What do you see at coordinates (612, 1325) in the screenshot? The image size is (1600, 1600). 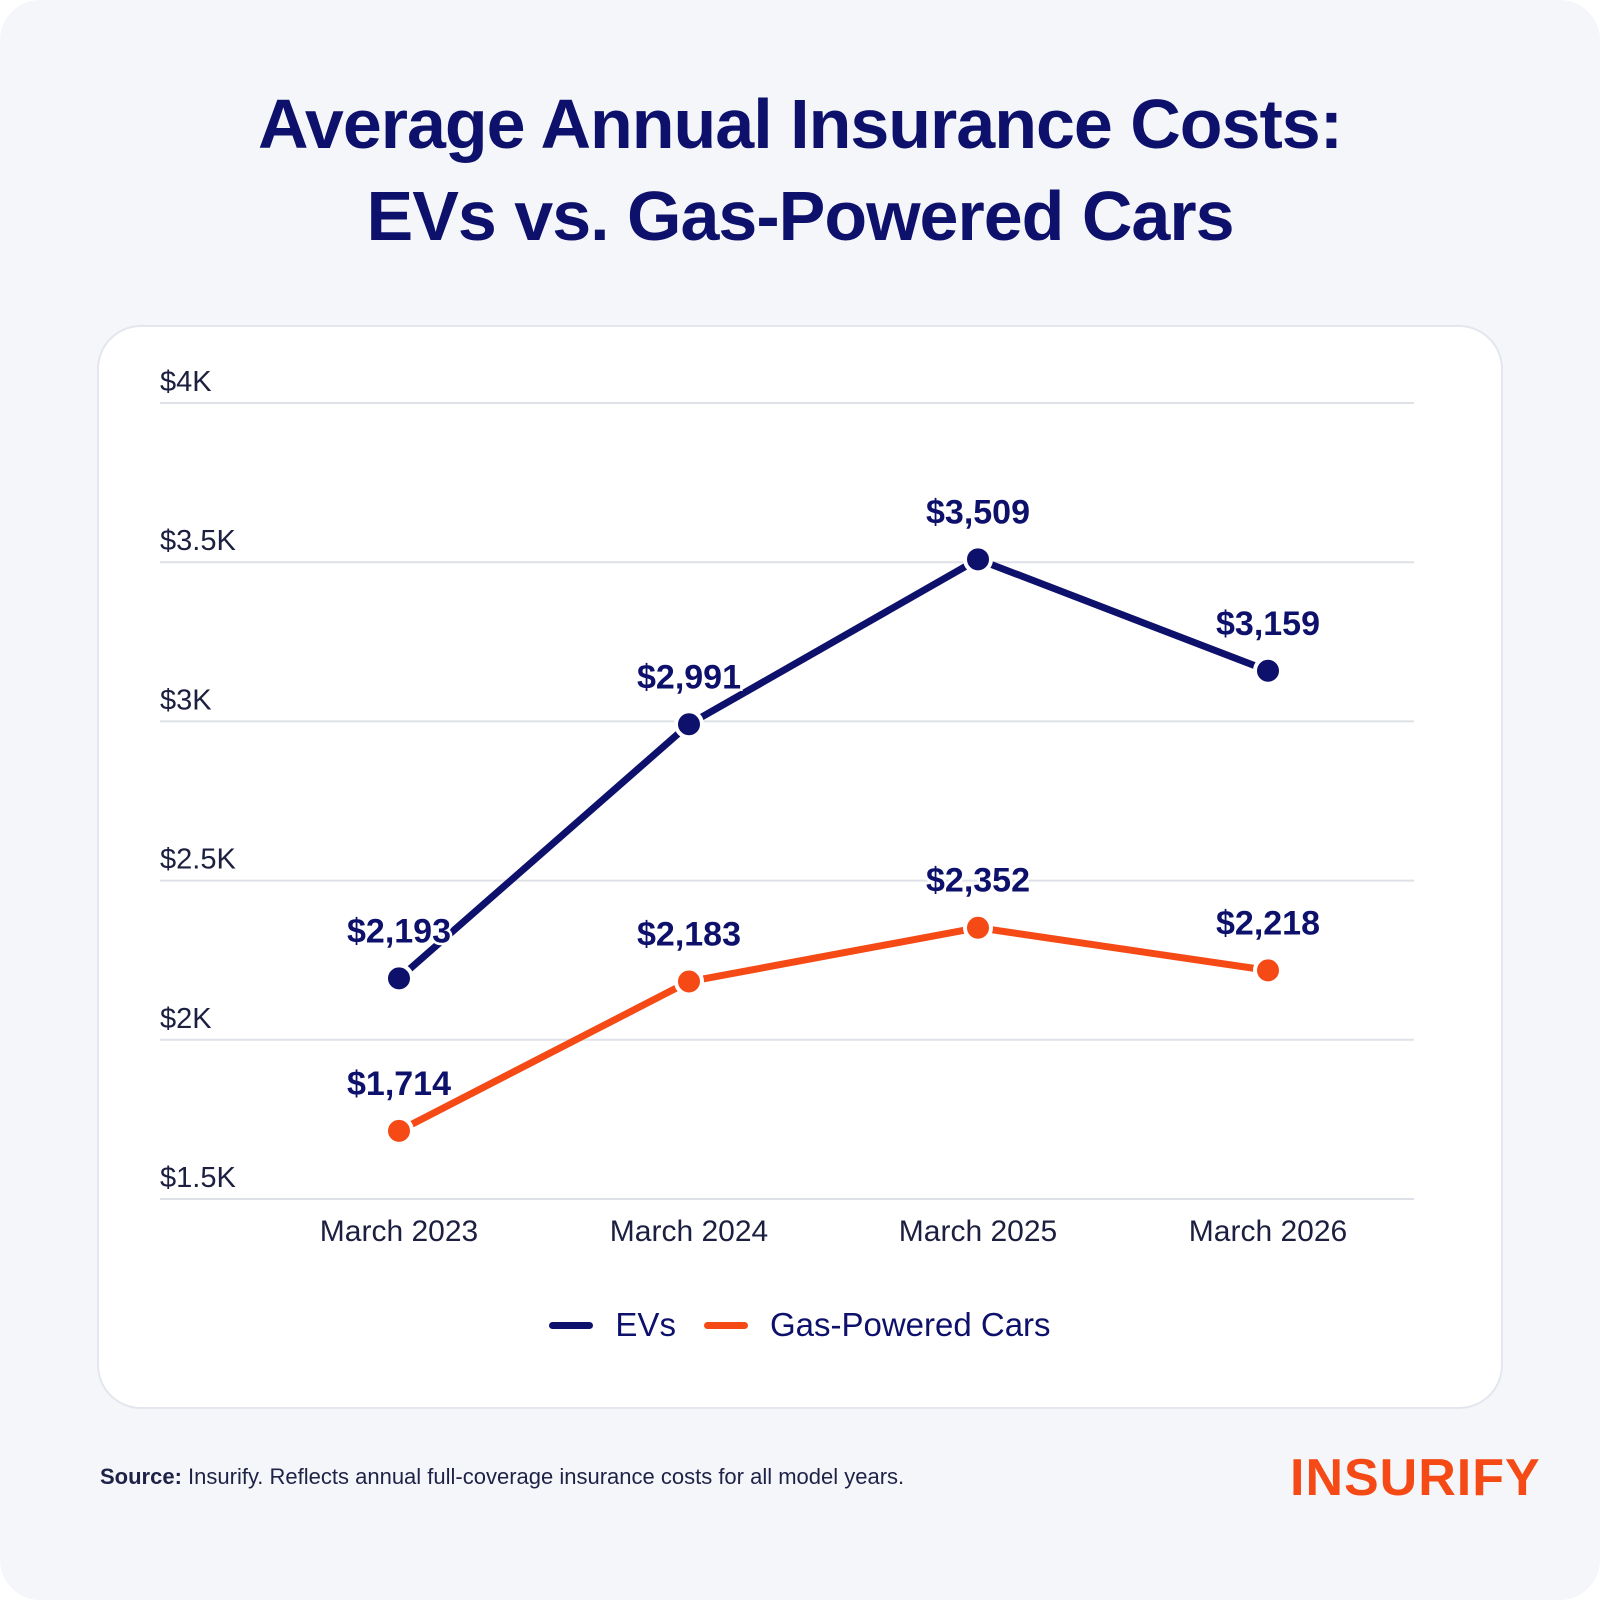 I see `legend-item-evs: EVs` at bounding box center [612, 1325].